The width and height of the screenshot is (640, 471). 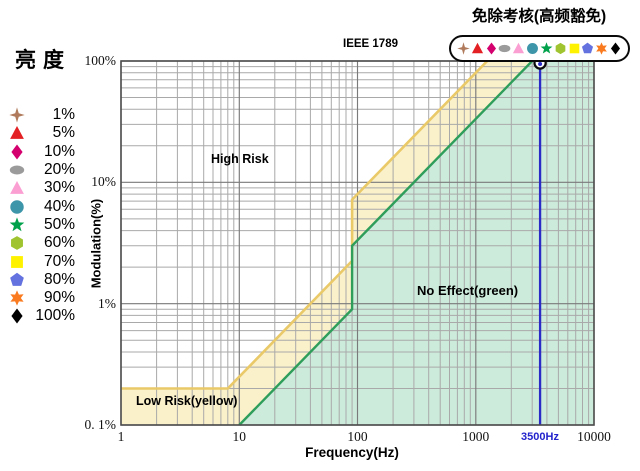 I want to click on legend-item-label: 100%, so click(x=55, y=316).